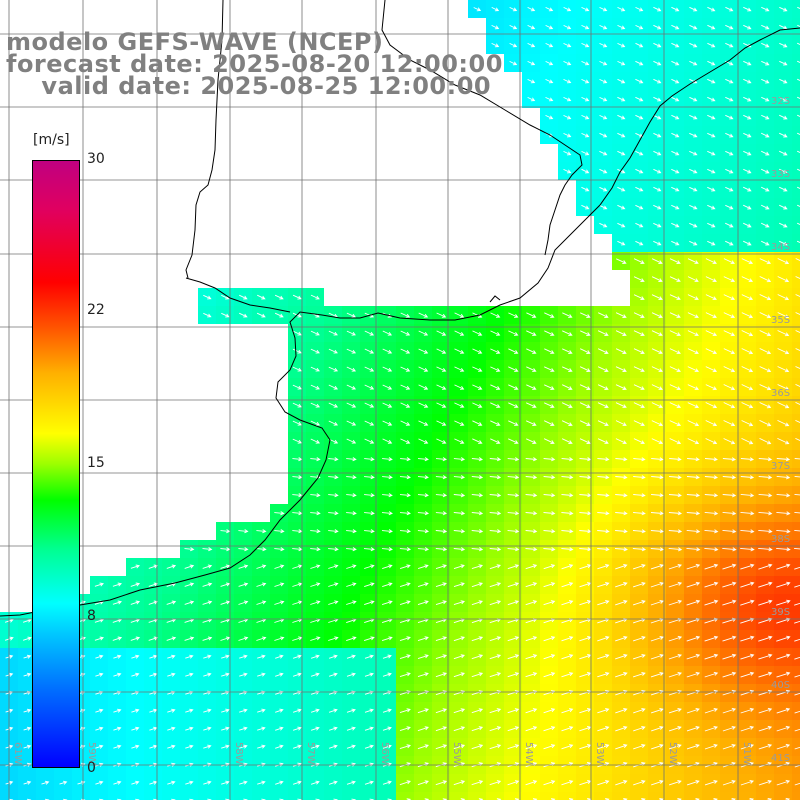 The width and height of the screenshot is (800, 800). I want to click on river-plate-north-shore, so click(343, 295).